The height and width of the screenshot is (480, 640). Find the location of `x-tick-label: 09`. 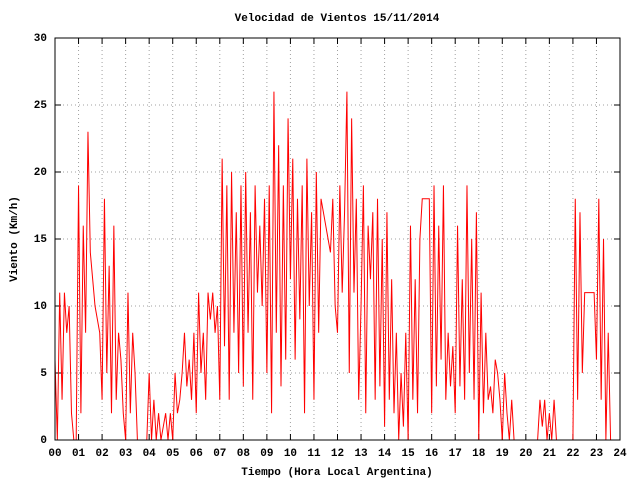

x-tick-label: 09 is located at coordinates (266, 454).